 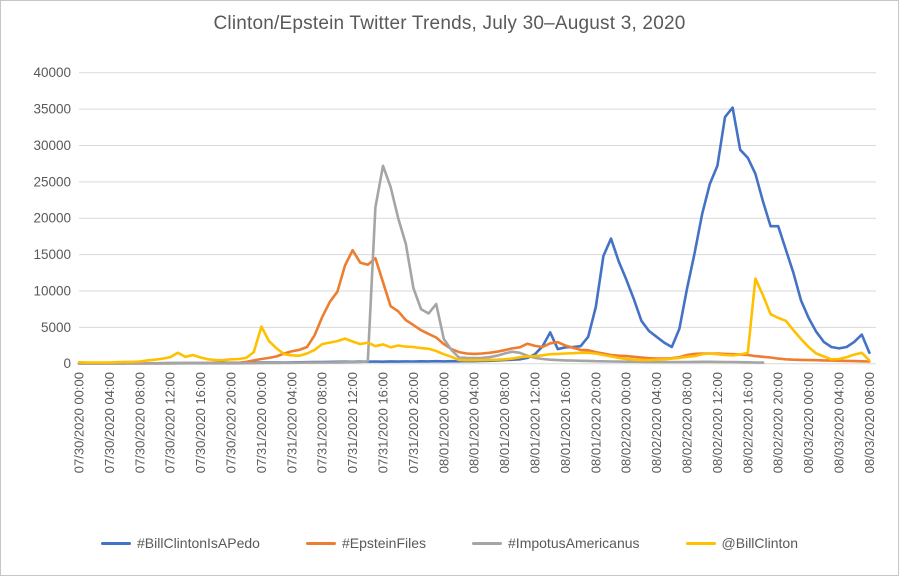 I want to click on x-axis-tick-label: 08/01/2020 04:00, so click(x=474, y=422).